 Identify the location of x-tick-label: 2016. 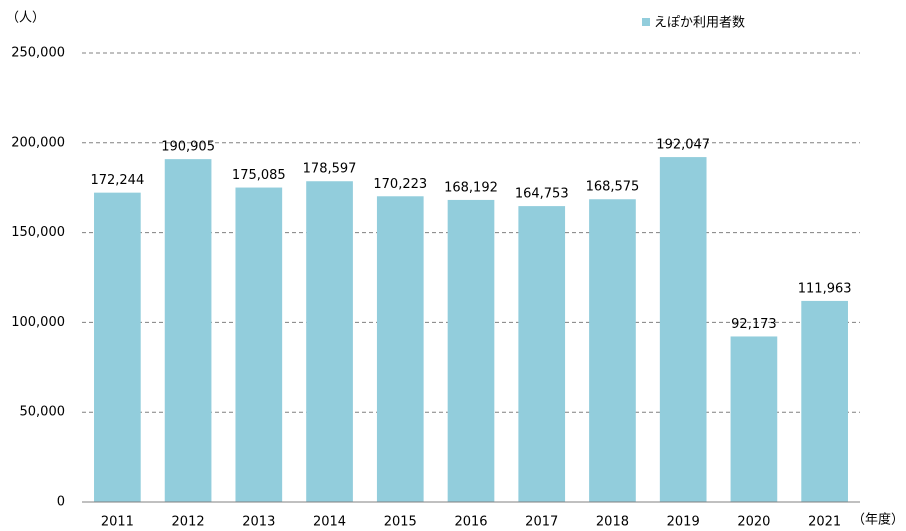
(470, 522).